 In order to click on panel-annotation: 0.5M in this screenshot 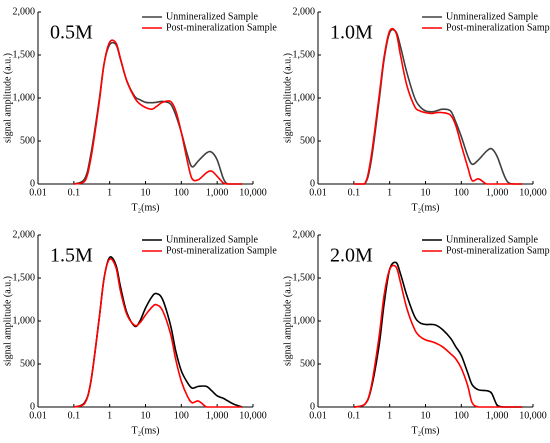, I will do `click(71, 33)`.